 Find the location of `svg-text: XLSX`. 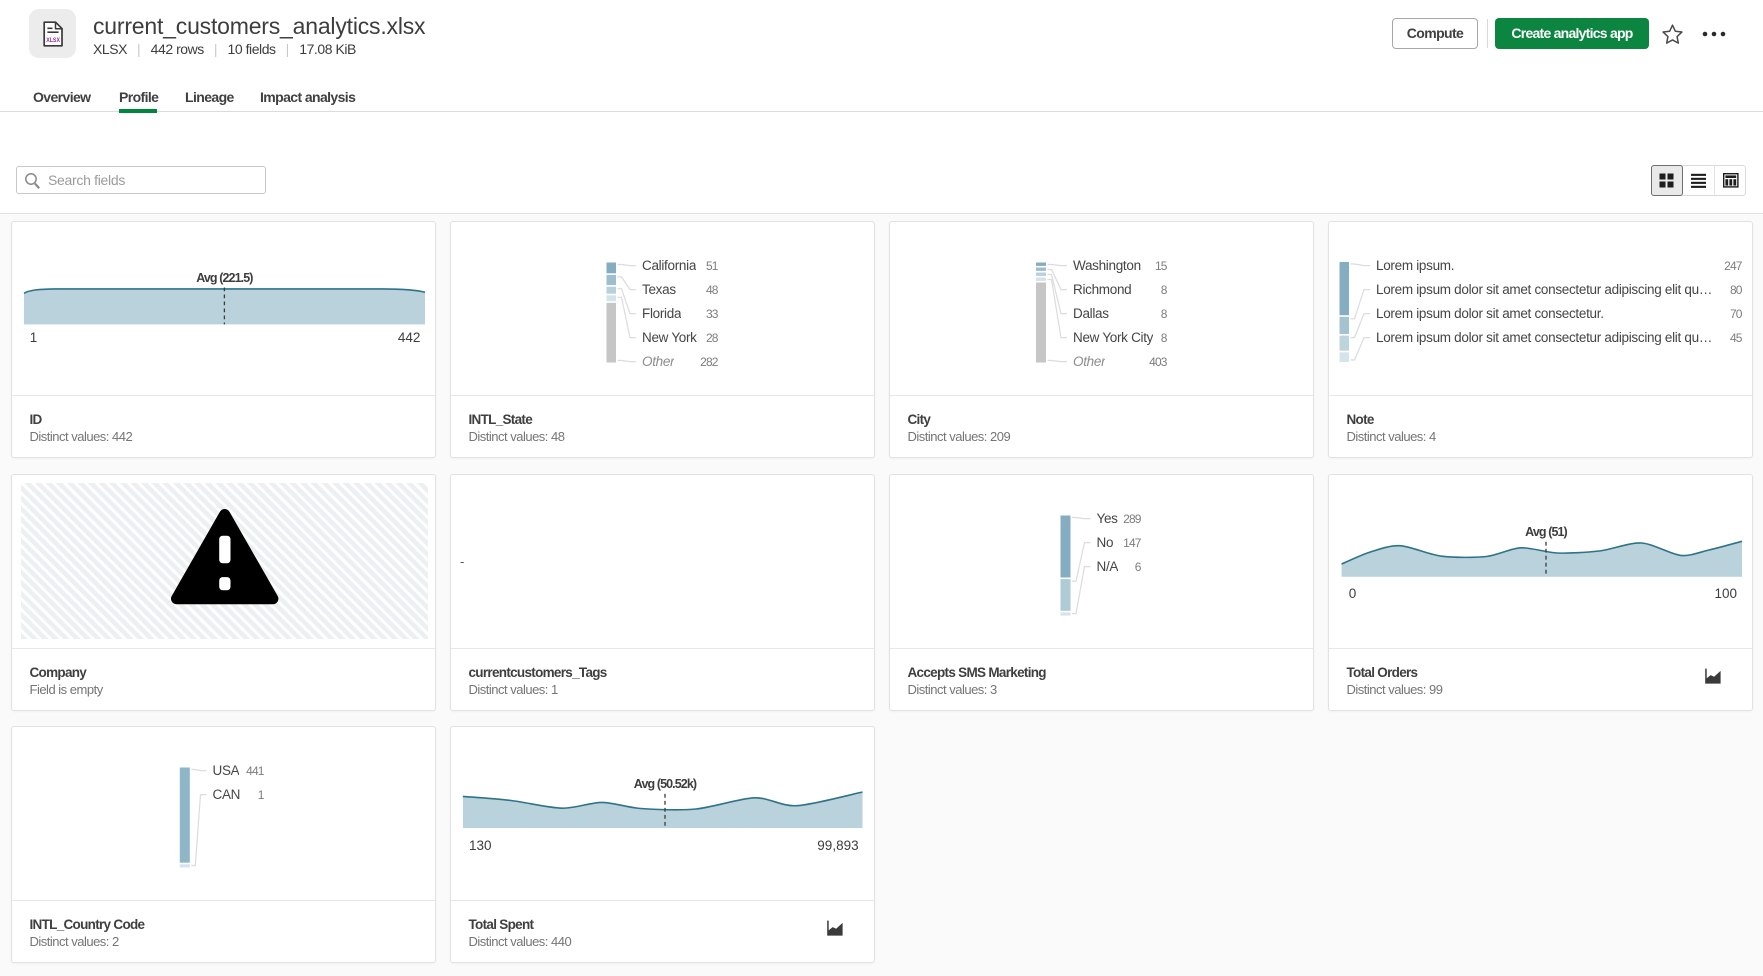

svg-text: XLSX is located at coordinates (53, 40).